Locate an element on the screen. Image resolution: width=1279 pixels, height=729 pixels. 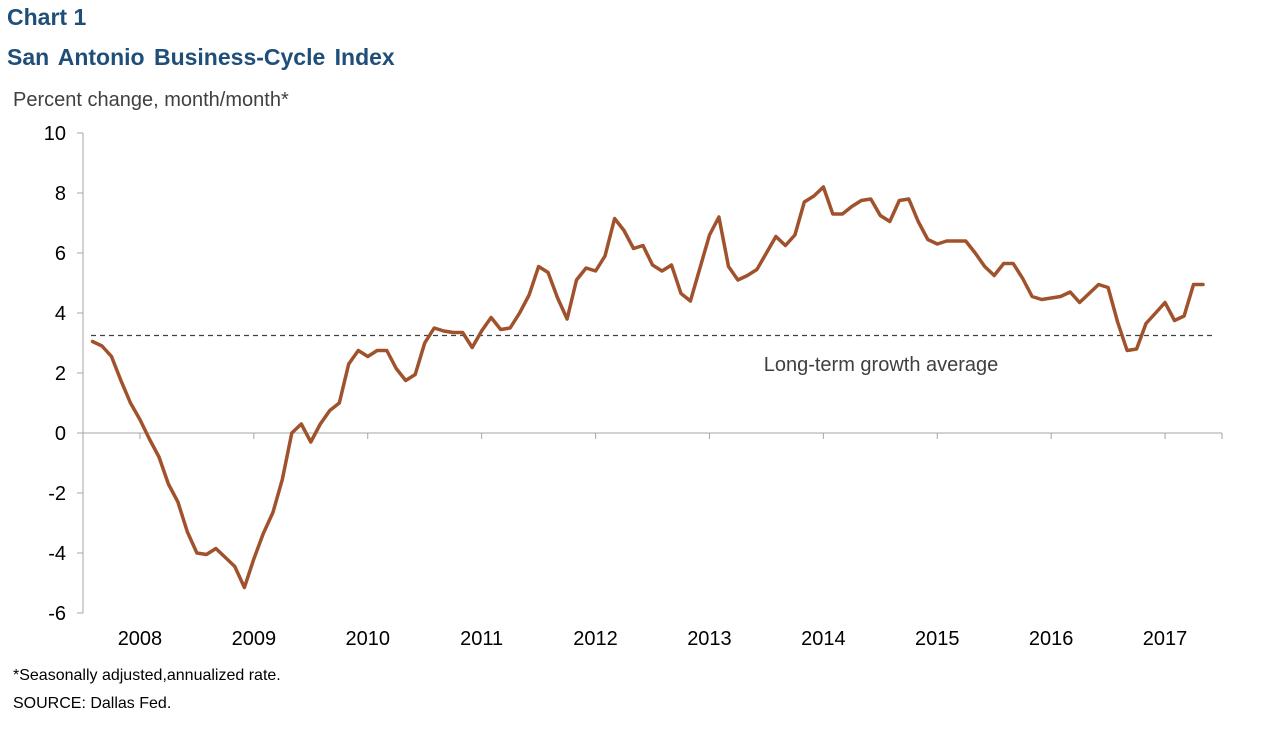
x-tick-label: 2015 is located at coordinates (937, 639).